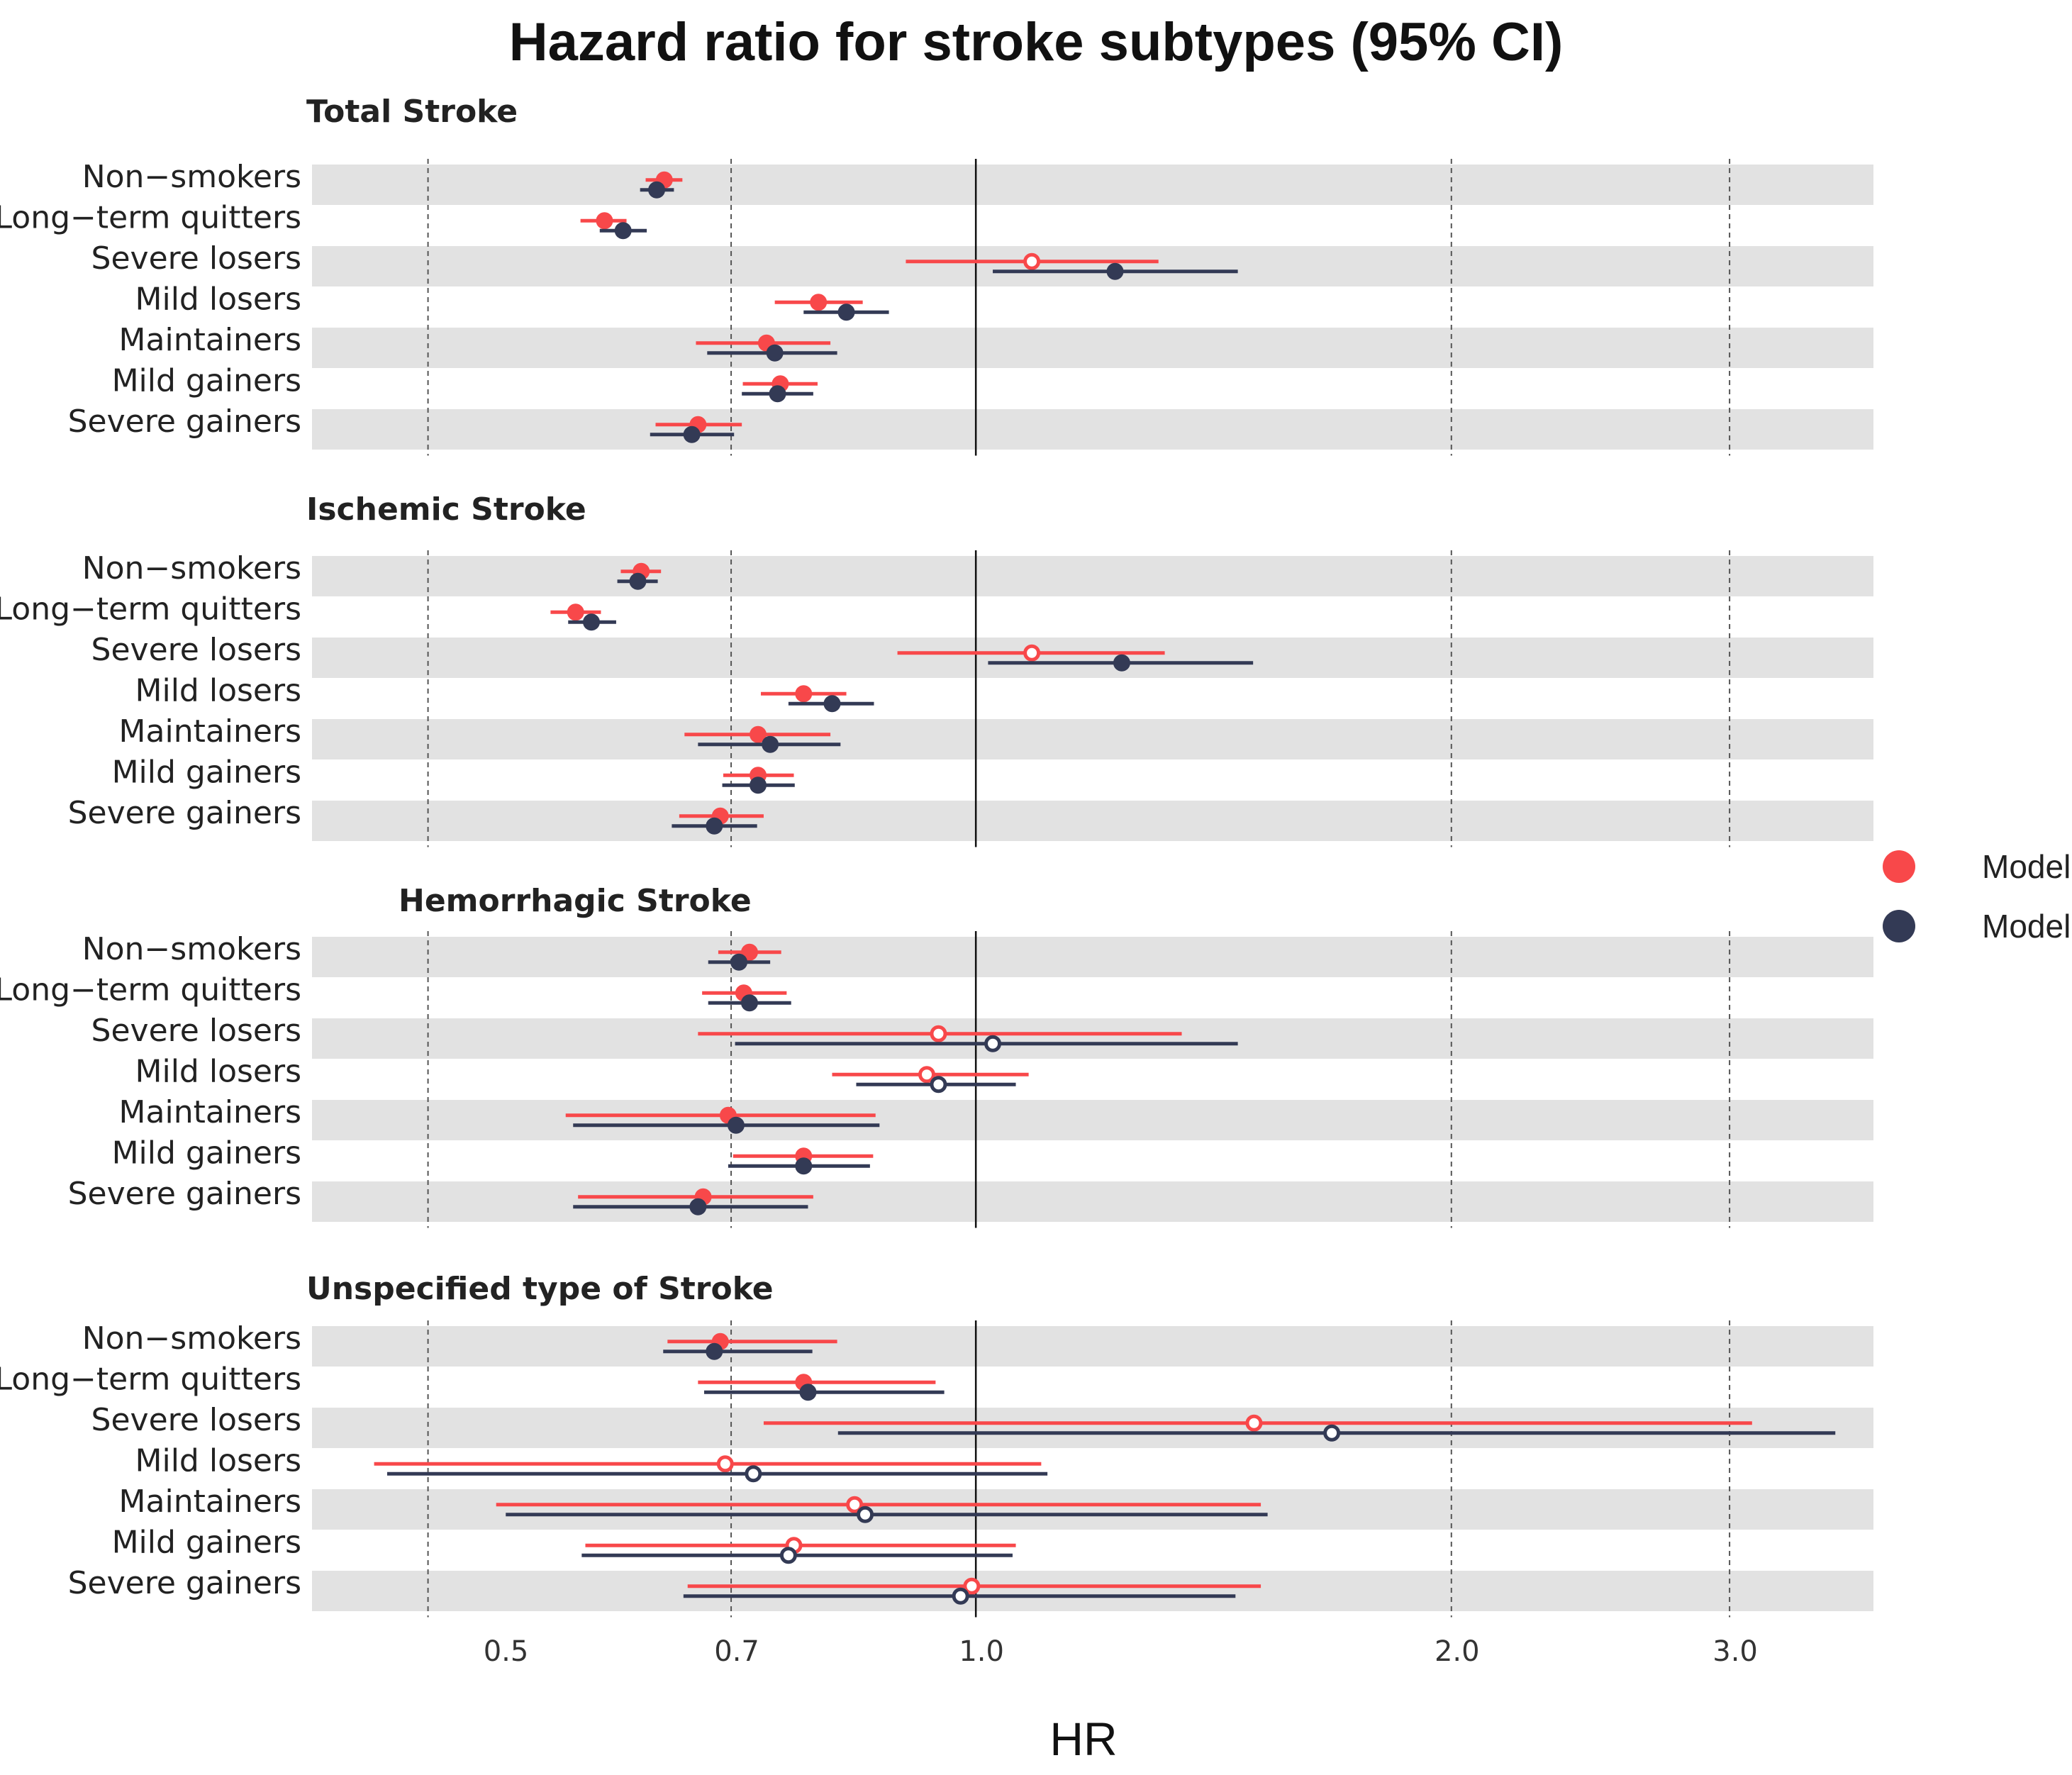 The height and width of the screenshot is (1775, 2072). What do you see at coordinates (2027, 866) in the screenshot?
I see `legend-label-model2: Model2` at bounding box center [2027, 866].